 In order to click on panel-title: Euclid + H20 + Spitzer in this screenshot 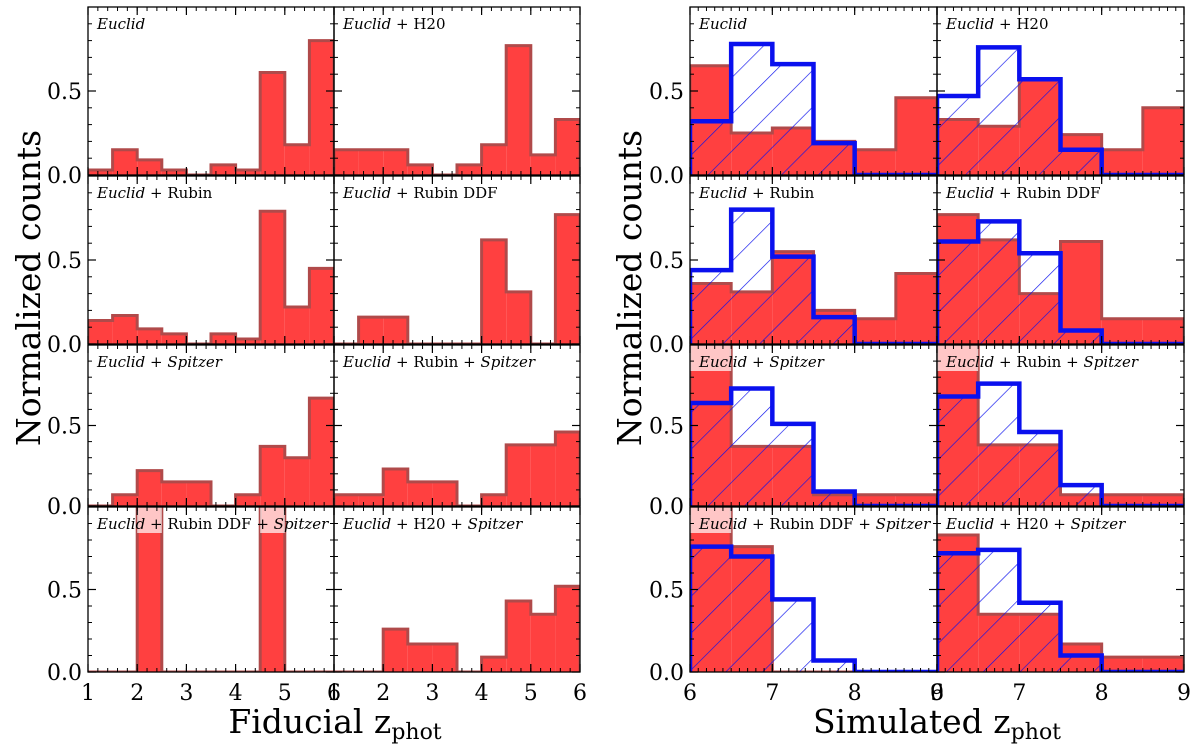, I will do `click(432, 524)`.